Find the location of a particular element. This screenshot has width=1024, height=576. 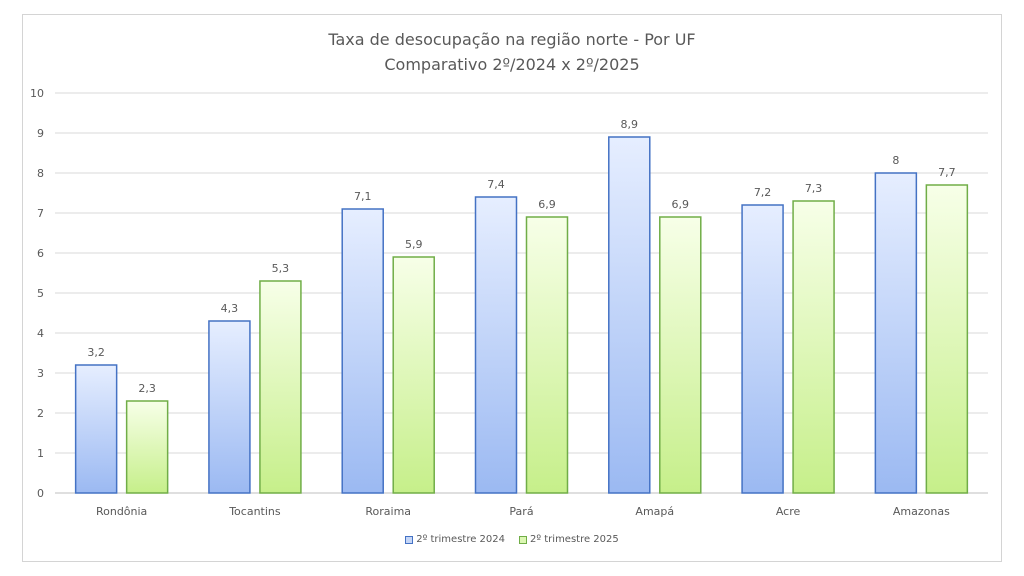

chart-legend: 2º trimestre 2024 2º trimestre 2025 is located at coordinates (512, 539).